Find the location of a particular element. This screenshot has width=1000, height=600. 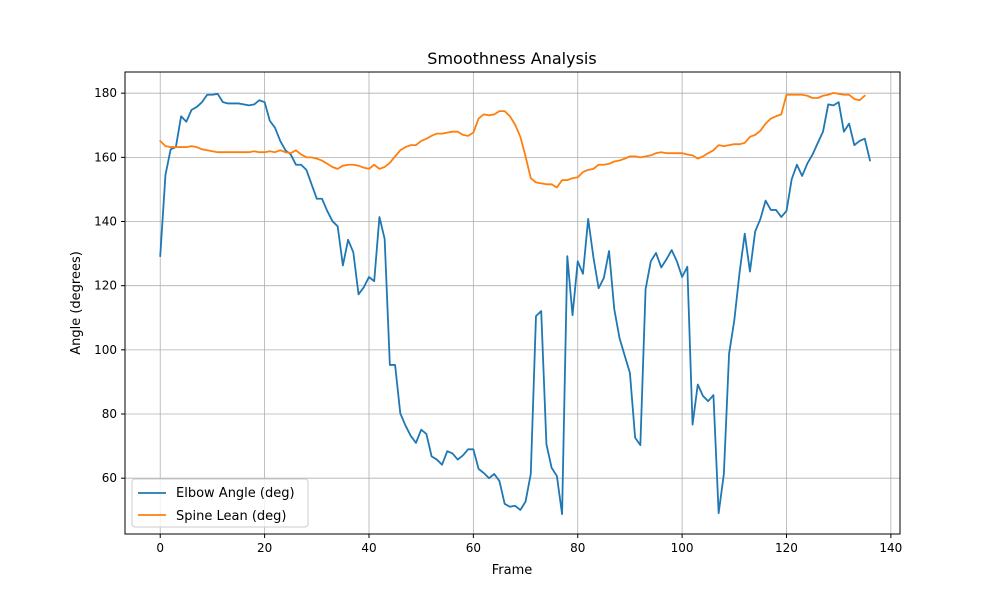

x-tick-label: 80 is located at coordinates (577, 548).